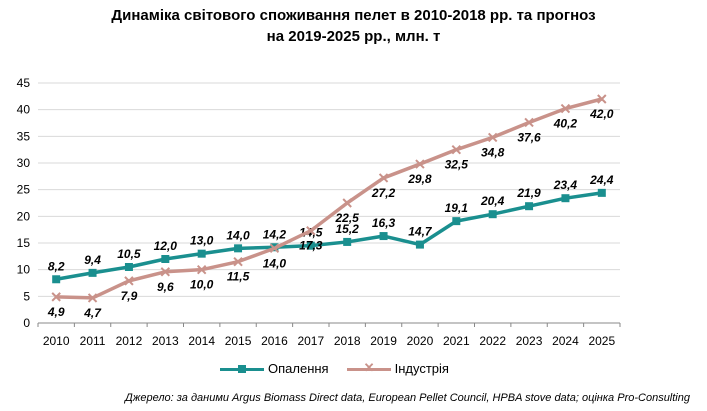  What do you see at coordinates (310, 341) in the screenshot?
I see `x-tick-label: 2017` at bounding box center [310, 341].